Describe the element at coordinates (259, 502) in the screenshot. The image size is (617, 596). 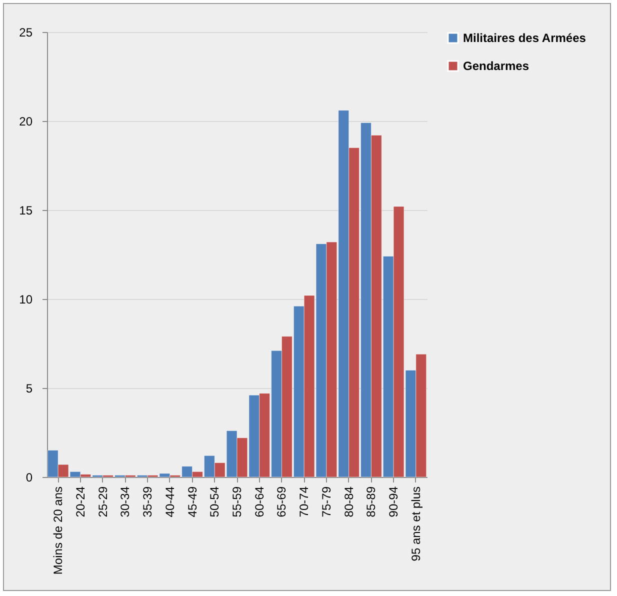
I see `x-tick-label: 60-64` at that location.